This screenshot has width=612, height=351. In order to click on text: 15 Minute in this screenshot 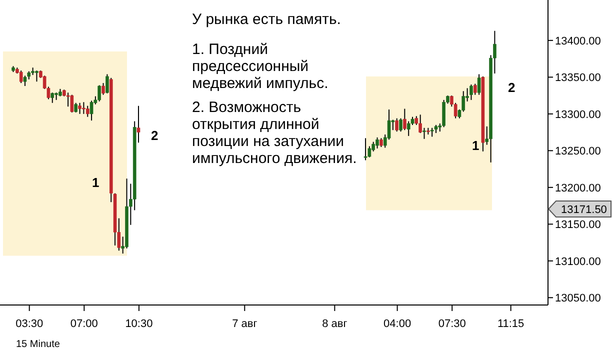, I will do `click(38, 344)`.